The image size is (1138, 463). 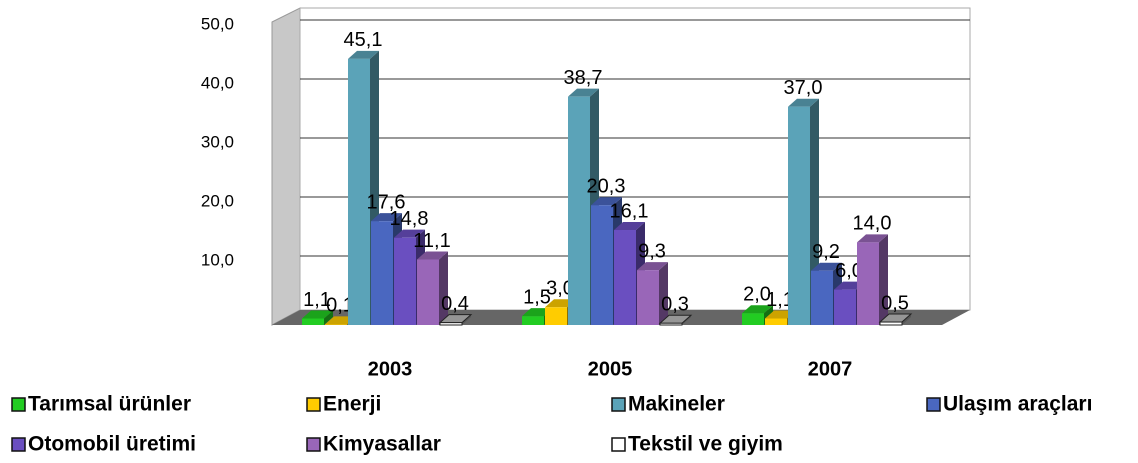 What do you see at coordinates (803, 88) in the screenshot?
I see `value-label: 37,0` at bounding box center [803, 88].